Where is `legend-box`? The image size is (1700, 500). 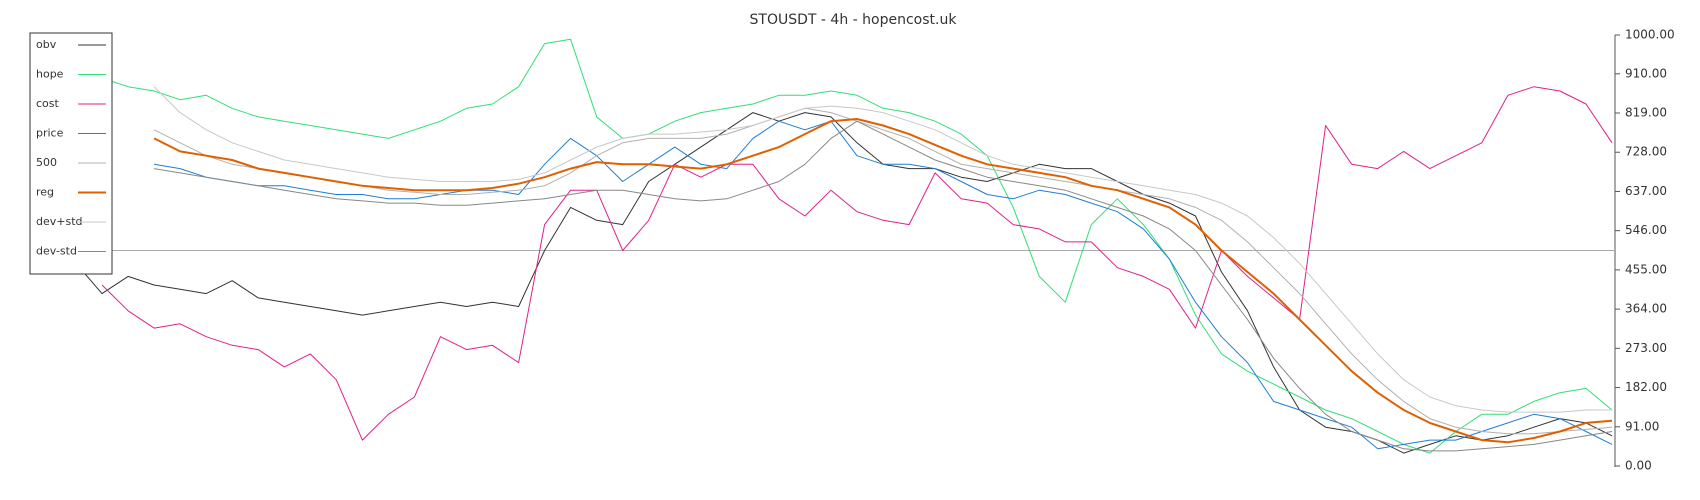
legend-box is located at coordinates (71, 153).